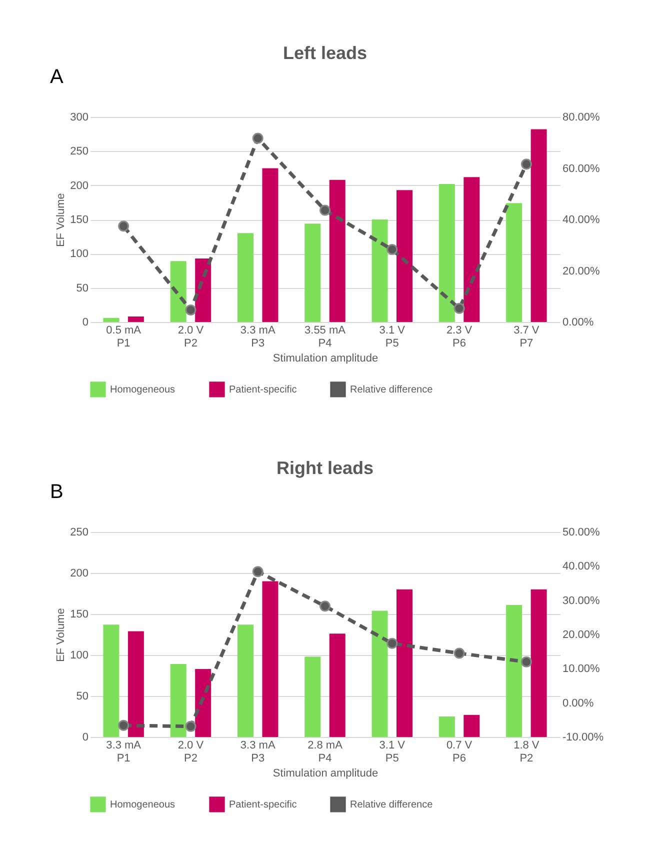  What do you see at coordinates (583, 738) in the screenshot?
I see `y2-tick-label: -10.00%` at bounding box center [583, 738].